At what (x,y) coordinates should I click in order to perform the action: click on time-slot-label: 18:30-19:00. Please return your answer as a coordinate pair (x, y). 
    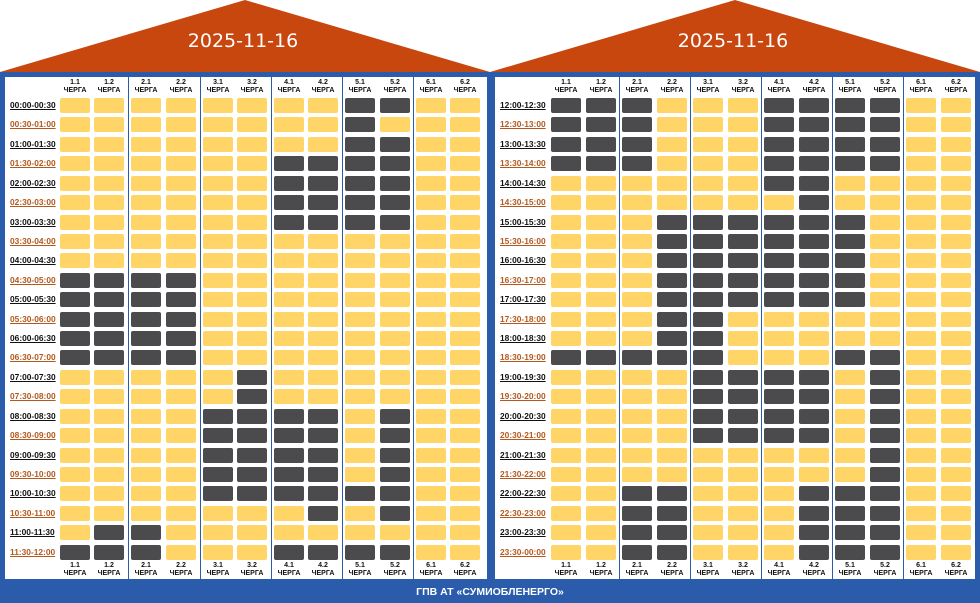
    Looking at the image, I should click on (523, 357).